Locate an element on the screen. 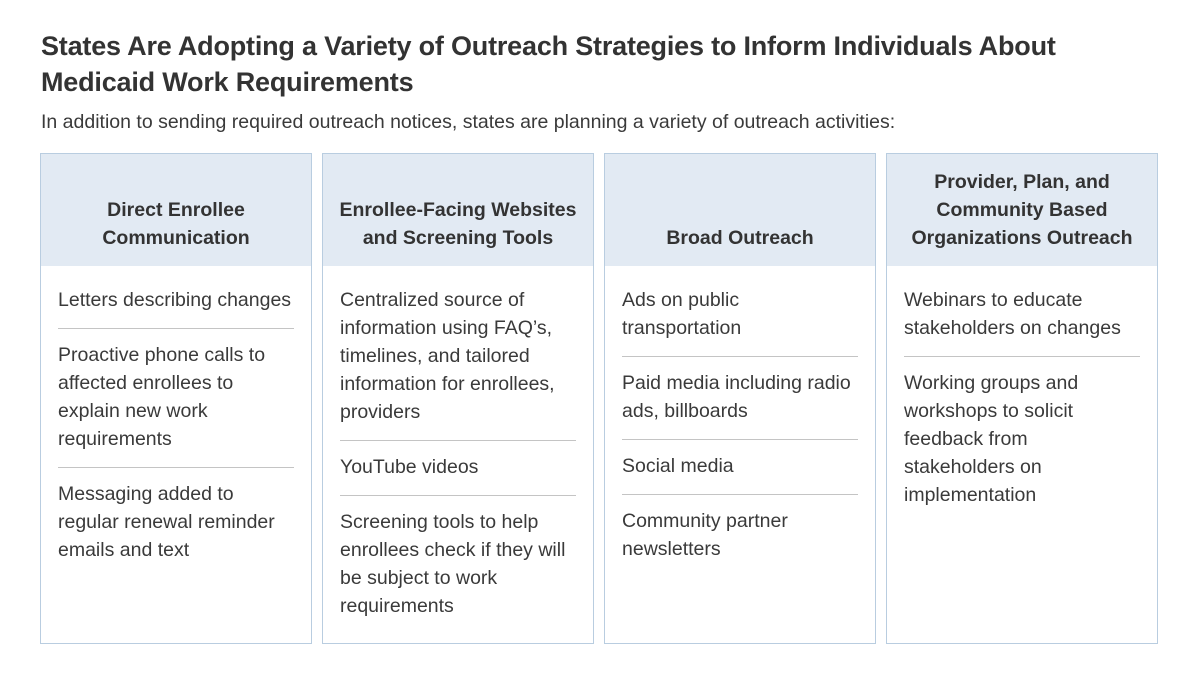 The width and height of the screenshot is (1200, 675). list-item: Letters describing changes is located at coordinates (176, 307).